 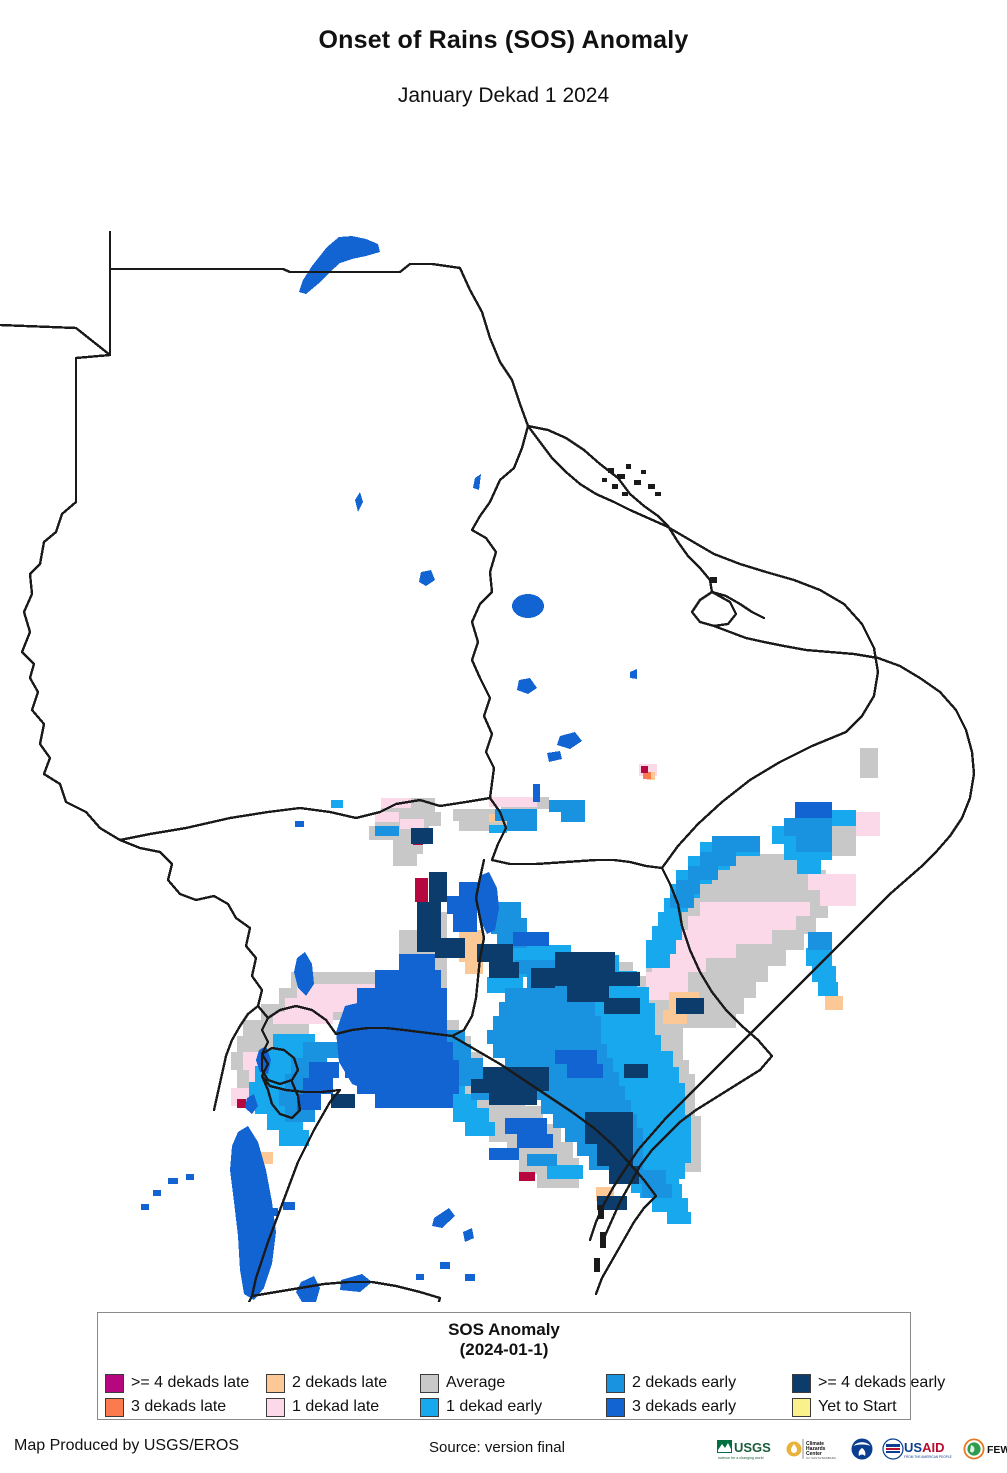 I want to click on svg-text: USGS, so click(x=752, y=1447).